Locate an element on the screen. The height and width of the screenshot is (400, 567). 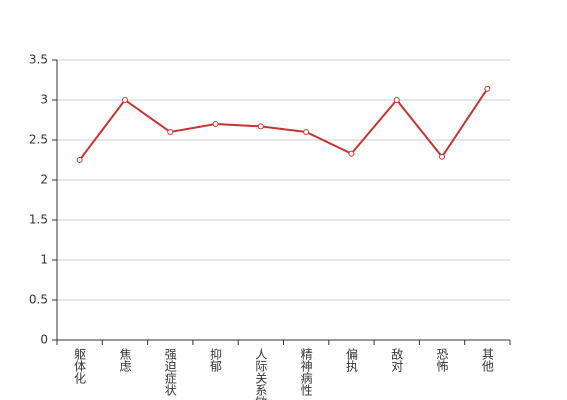
y-tick-label: 3.5 is located at coordinates (38, 60).